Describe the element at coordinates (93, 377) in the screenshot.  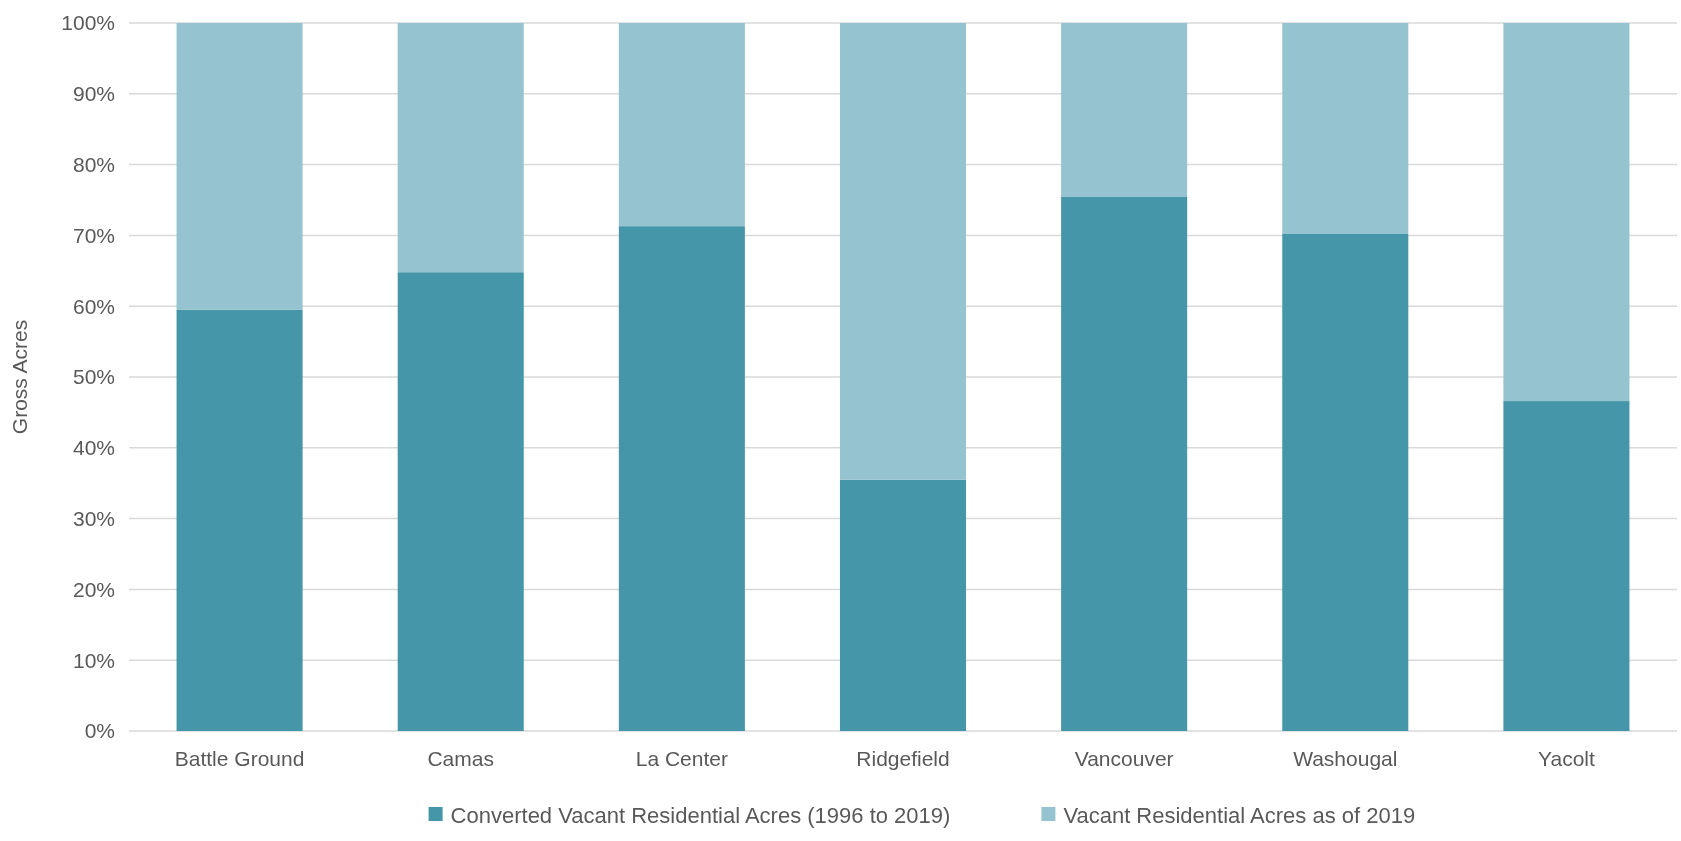
I see `y-tick-label: 50%` at that location.